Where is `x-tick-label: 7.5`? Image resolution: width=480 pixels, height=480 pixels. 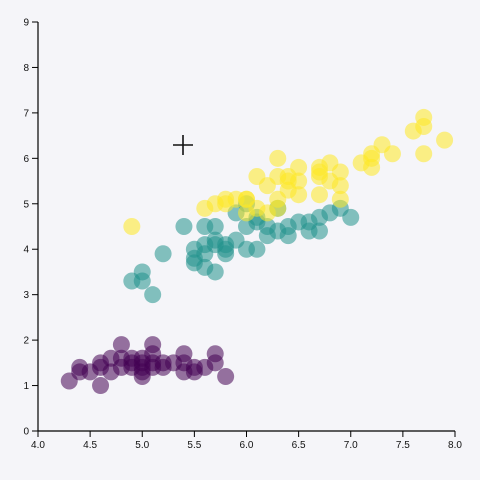 x-tick-label: 7.5 is located at coordinates (403, 445).